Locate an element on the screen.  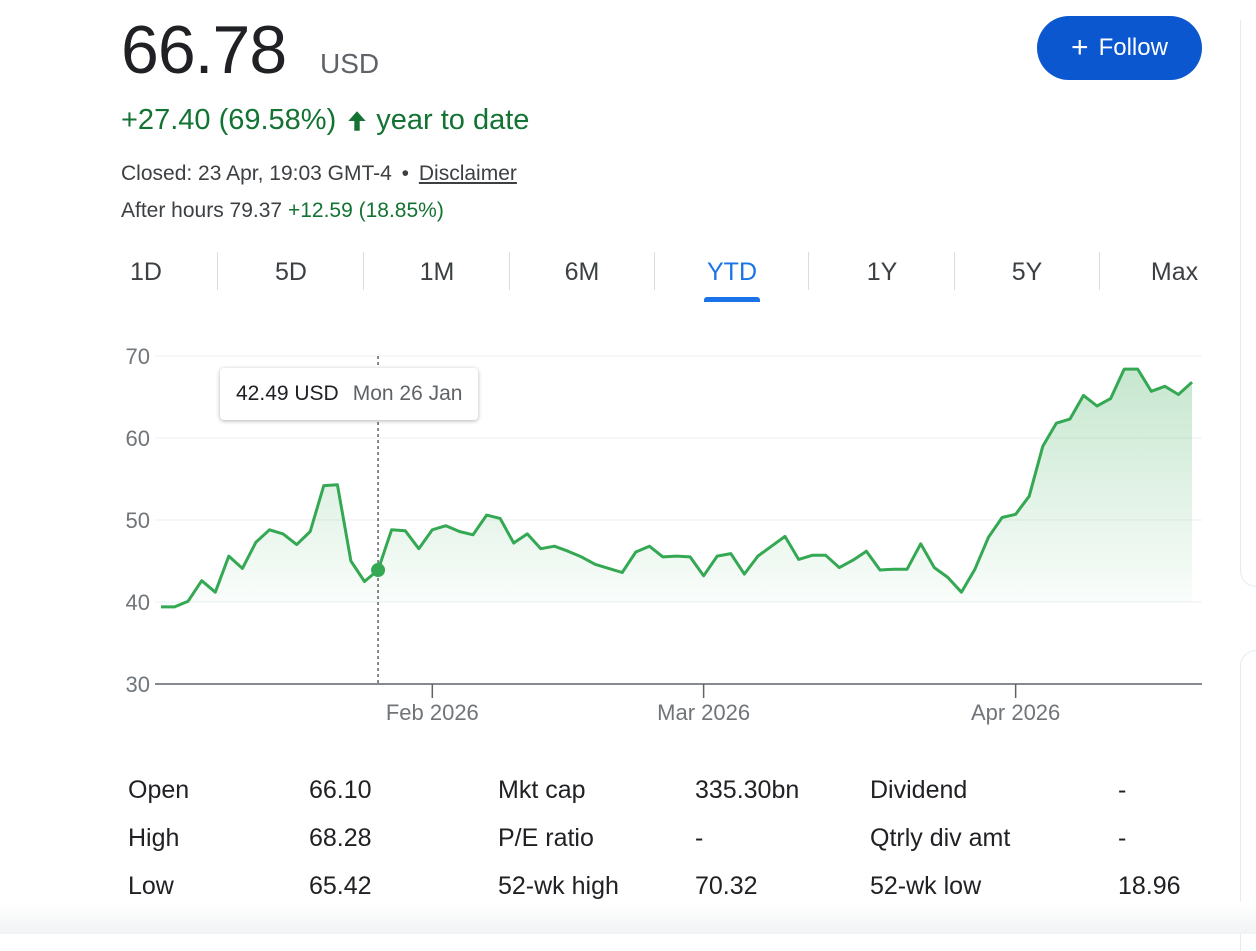
change-value: +27.40 (69.58%) is located at coordinates (229, 120).